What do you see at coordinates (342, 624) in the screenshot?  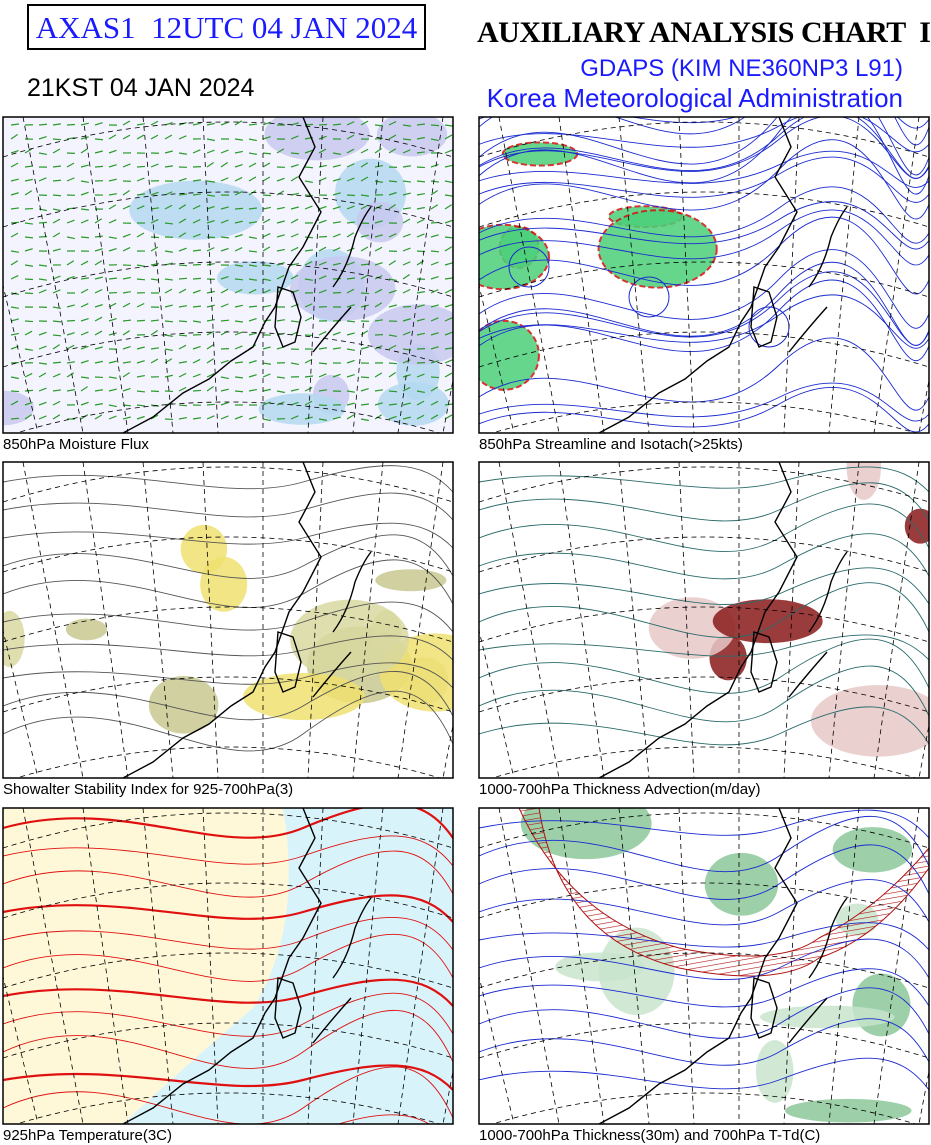 I see `coastline` at bounding box center [342, 624].